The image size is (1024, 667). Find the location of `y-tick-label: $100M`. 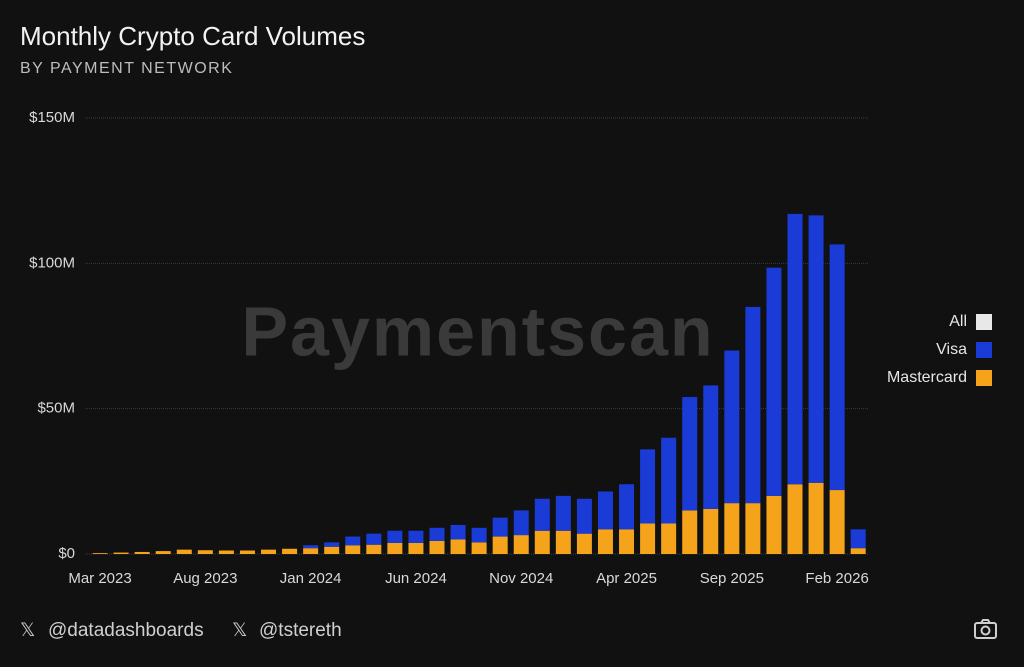

y-tick-label: $100M is located at coordinates (52, 262).